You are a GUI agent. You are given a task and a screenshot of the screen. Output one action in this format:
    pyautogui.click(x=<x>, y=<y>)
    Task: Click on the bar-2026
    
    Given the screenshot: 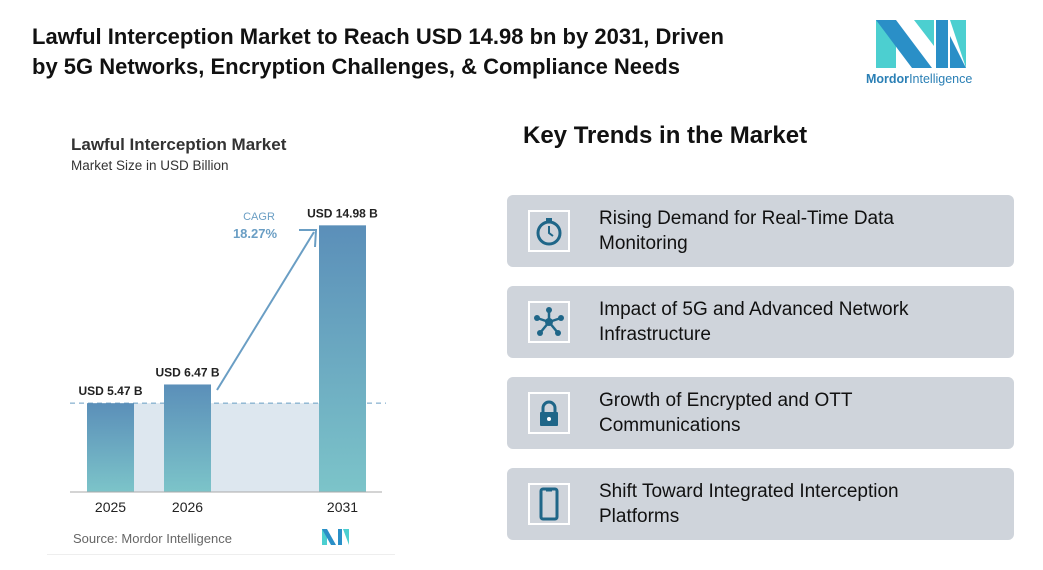 What is the action you would take?
    pyautogui.click(x=187, y=438)
    